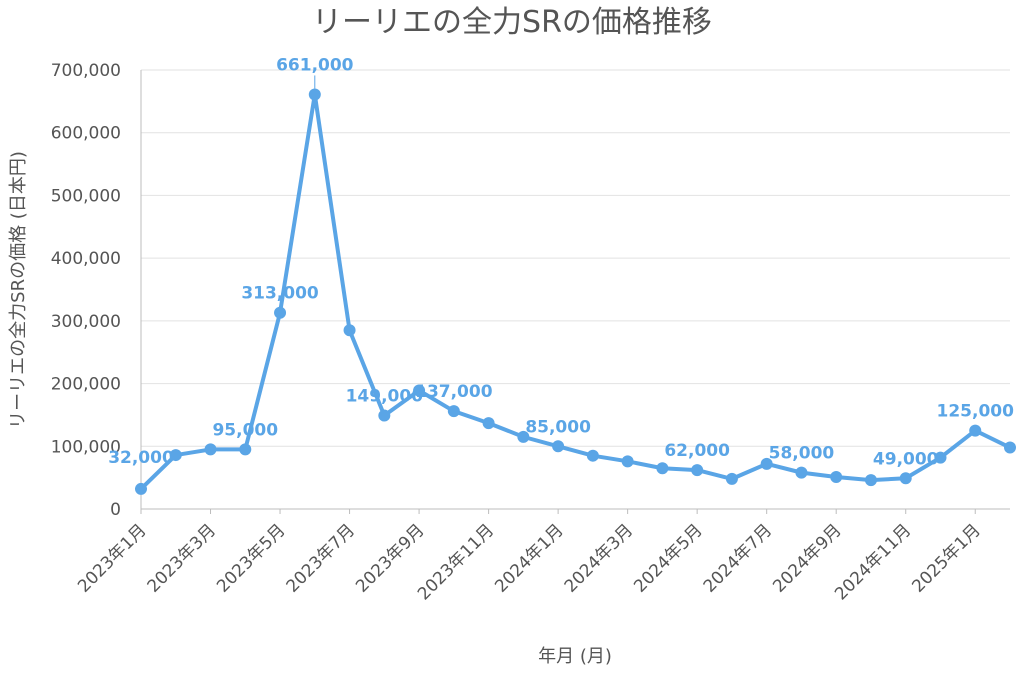 The width and height of the screenshot is (1024, 676). Describe the element at coordinates (512, 22) in the screenshot. I see `chart-title: リーリエの全力SRの価格推移` at that location.